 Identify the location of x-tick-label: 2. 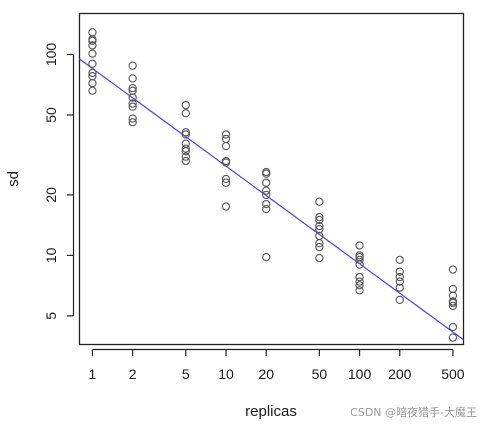
(133, 374).